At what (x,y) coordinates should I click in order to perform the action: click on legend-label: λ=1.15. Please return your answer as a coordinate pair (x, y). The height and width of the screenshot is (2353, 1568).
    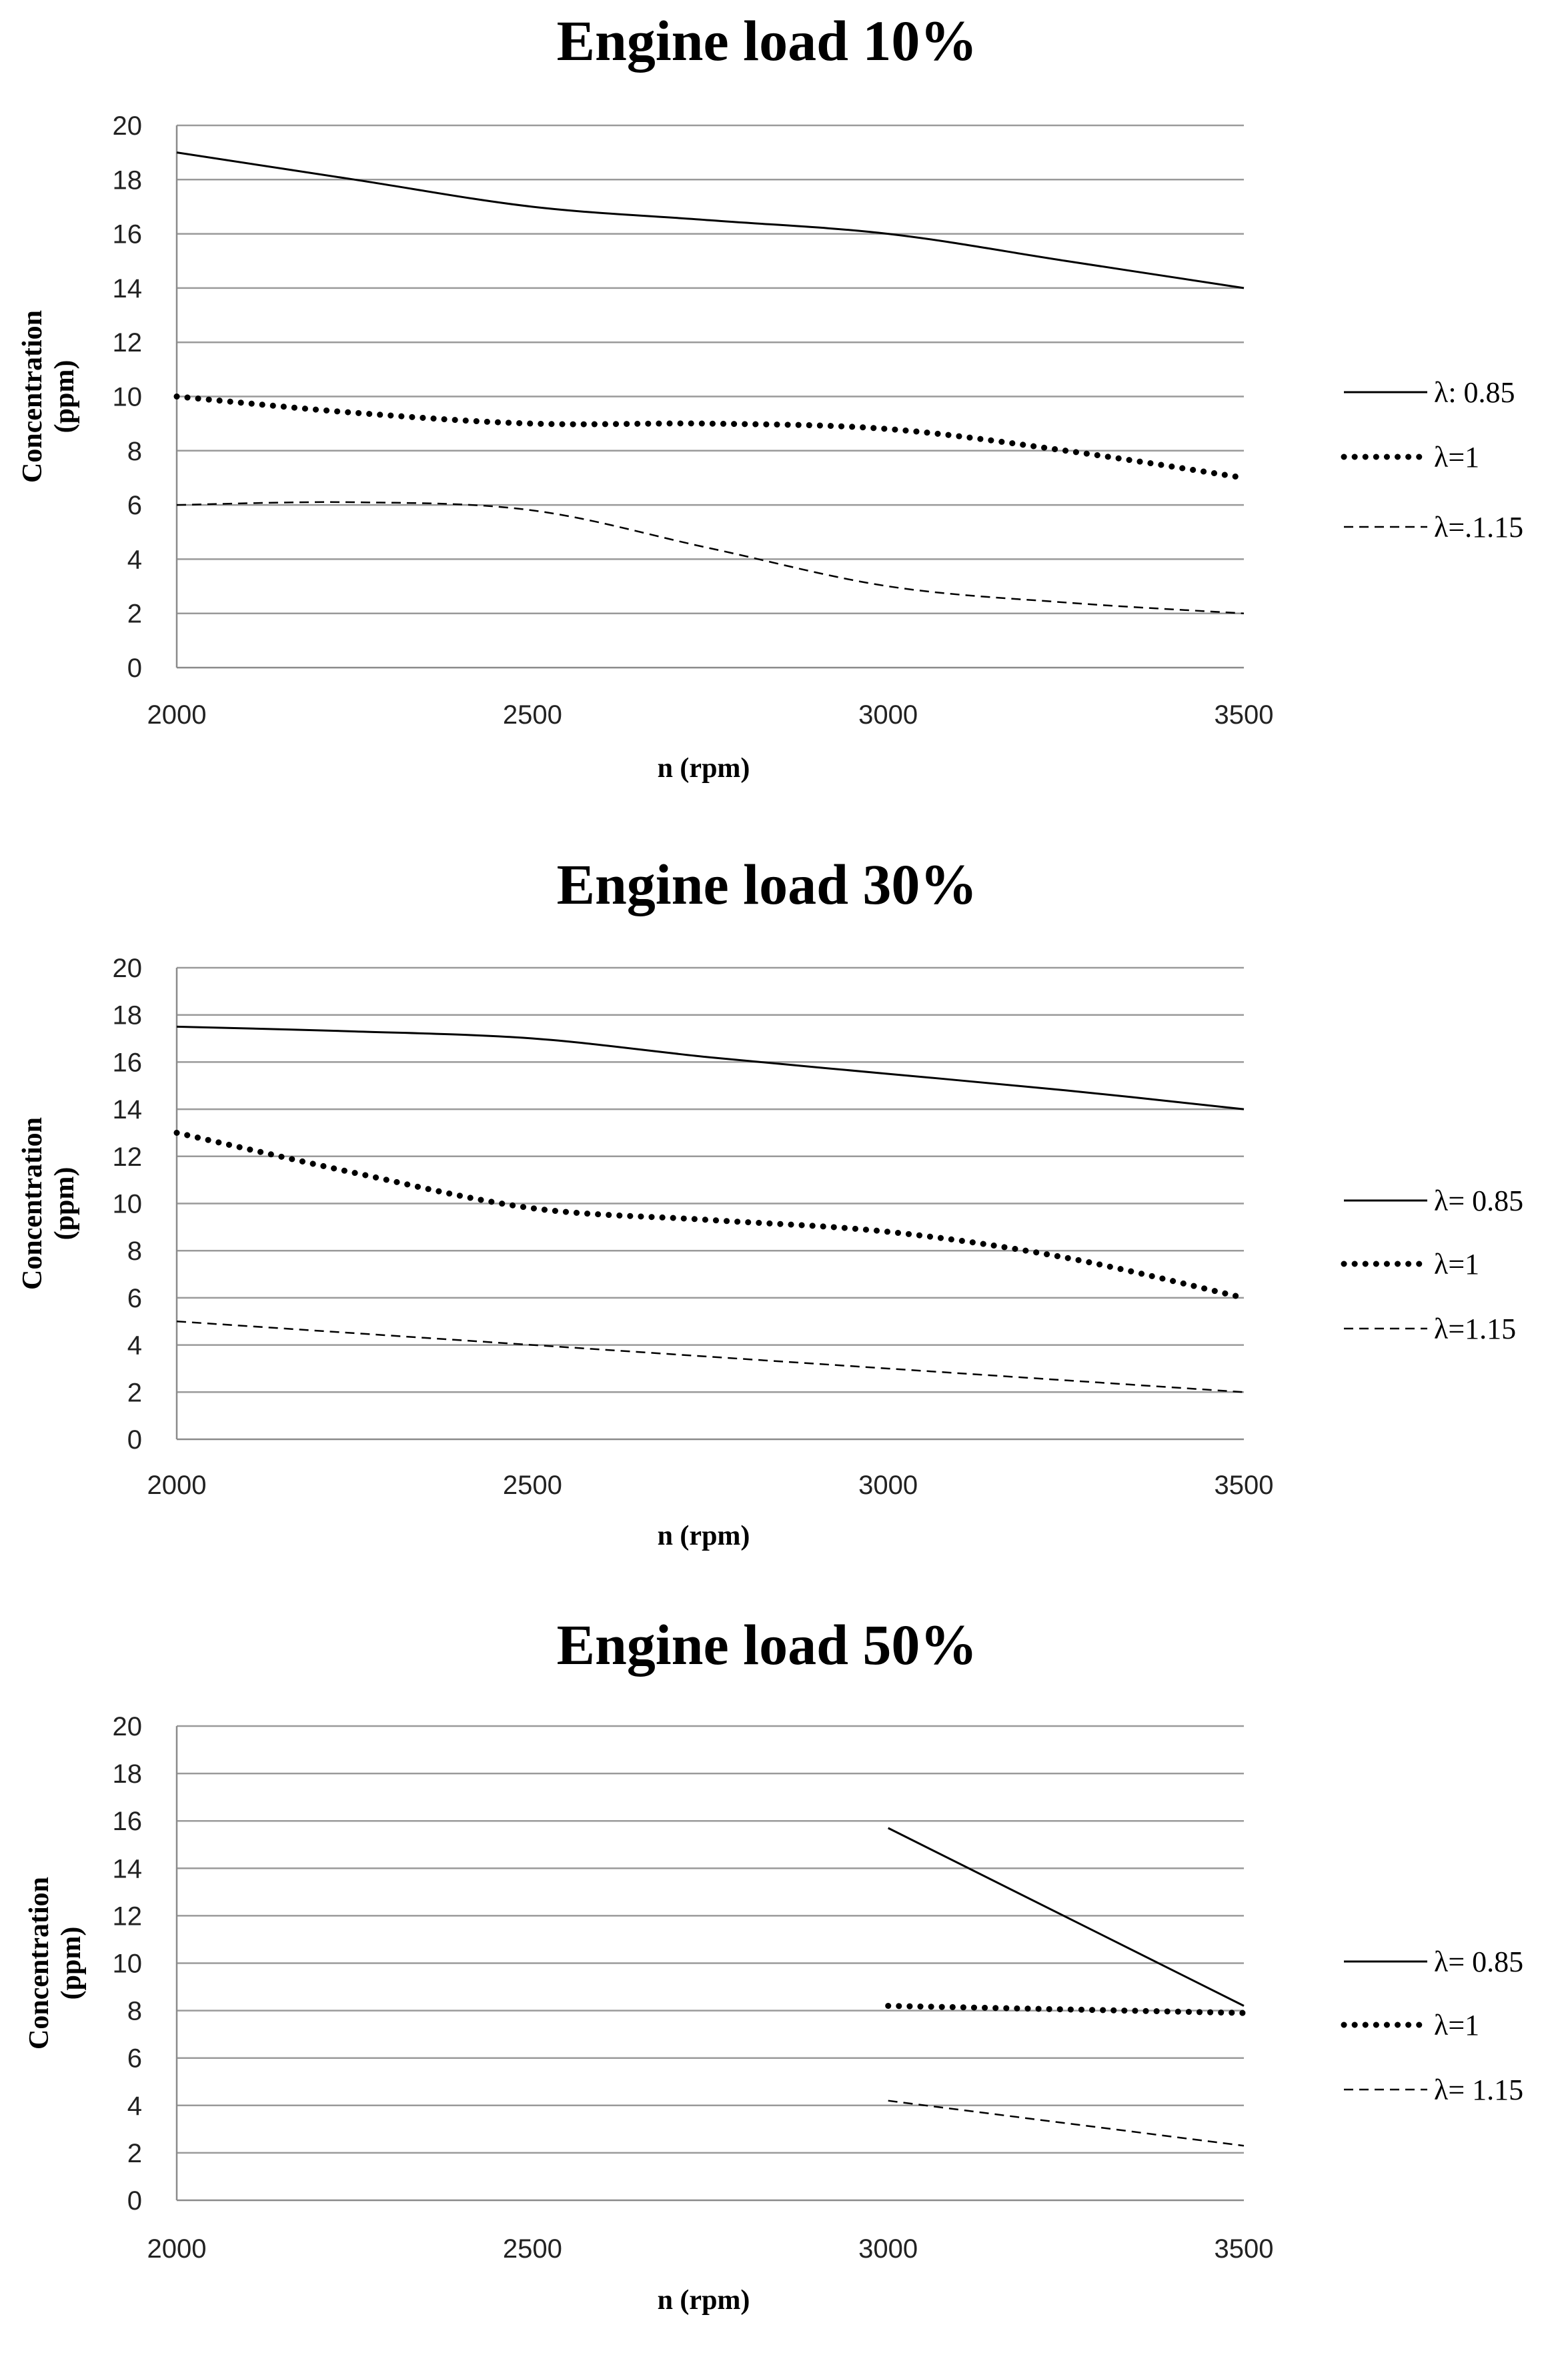
    Looking at the image, I should click on (1475, 1329).